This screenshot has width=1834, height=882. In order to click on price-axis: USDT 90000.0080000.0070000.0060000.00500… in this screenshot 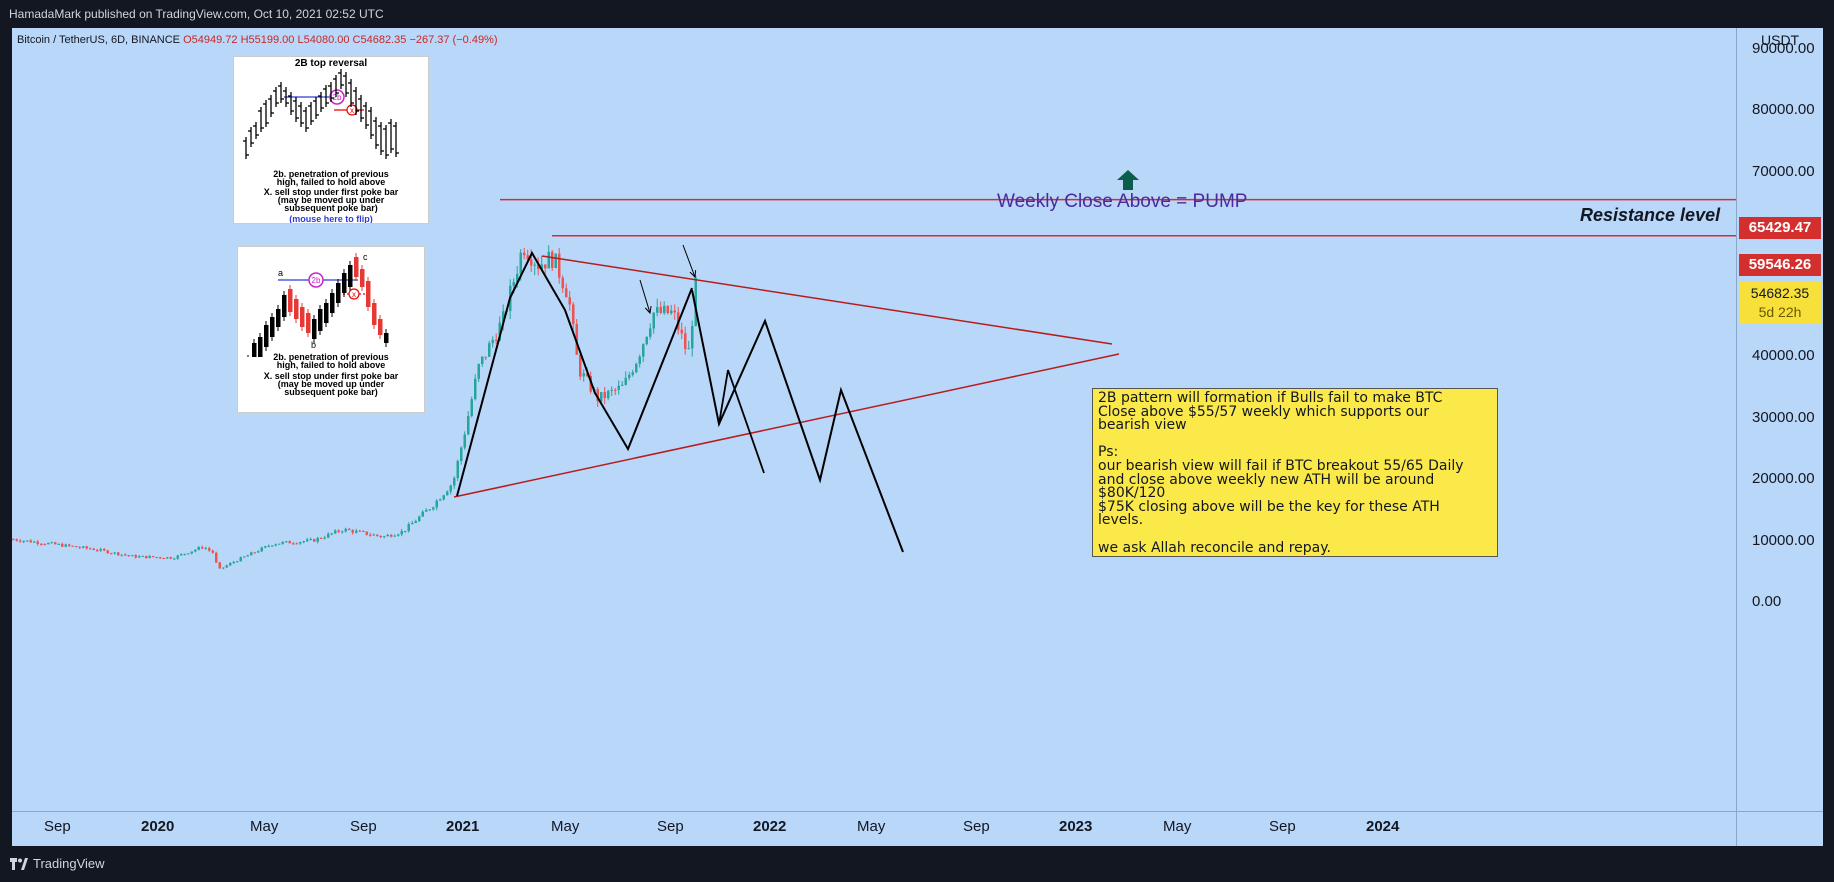, I will do `click(1780, 419)`.